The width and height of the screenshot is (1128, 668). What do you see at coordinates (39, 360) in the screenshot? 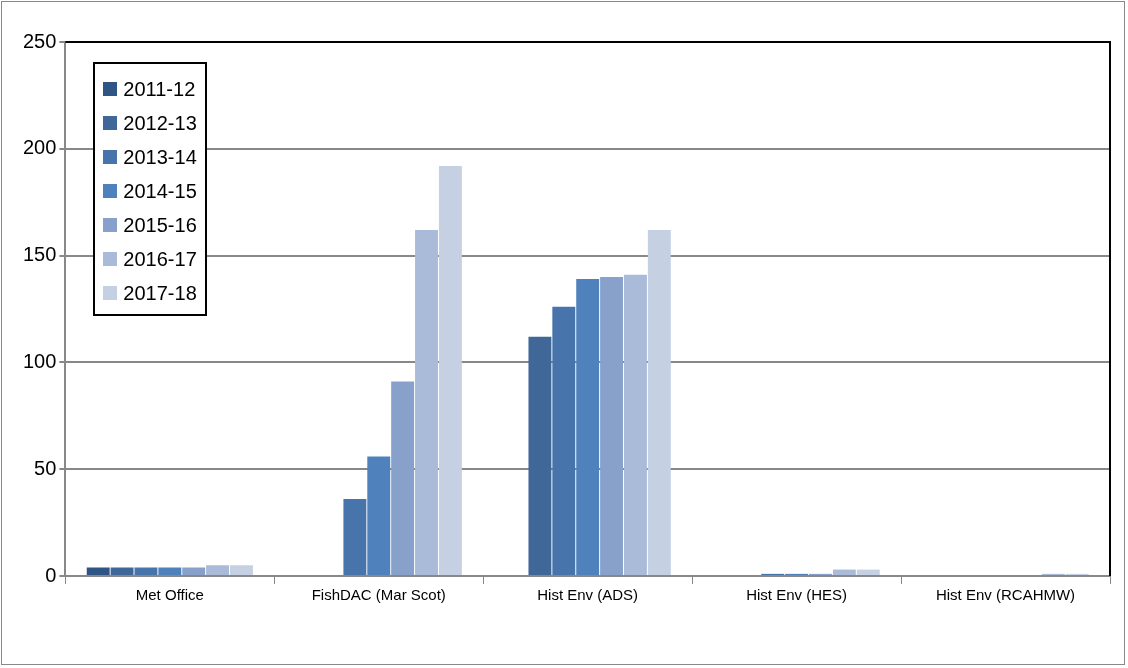
I see `y-tick-label: 100` at bounding box center [39, 360].